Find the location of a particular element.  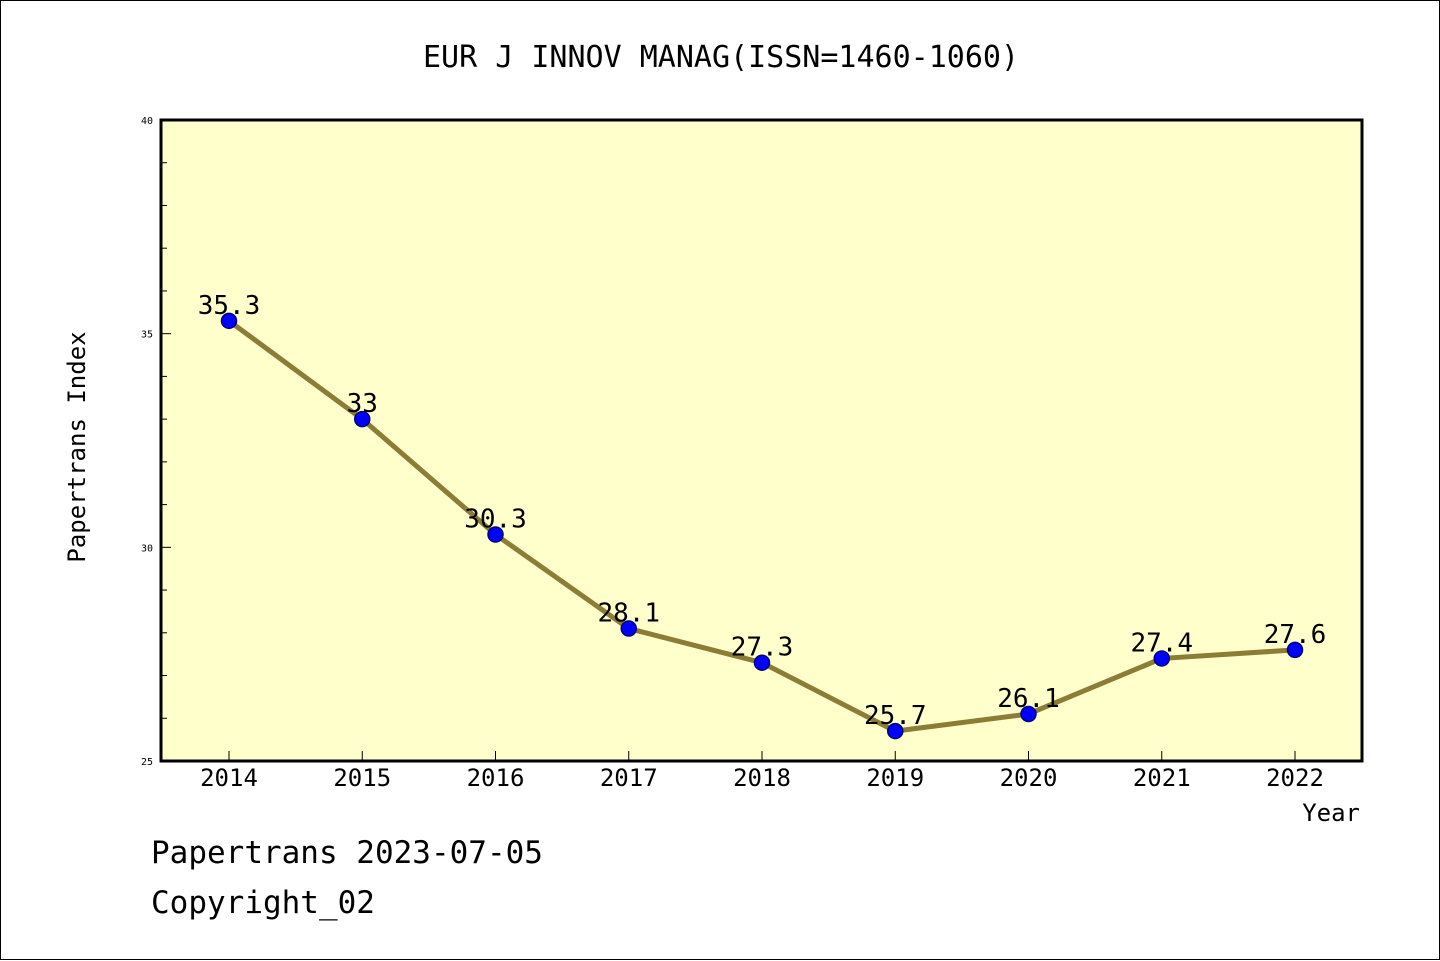

data-label: 27.6 is located at coordinates (1295, 635).